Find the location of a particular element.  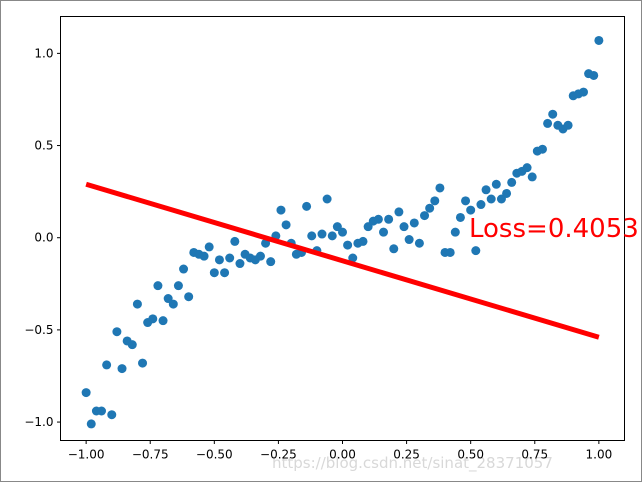

x-tick-label: 0.25 is located at coordinates (406, 455).